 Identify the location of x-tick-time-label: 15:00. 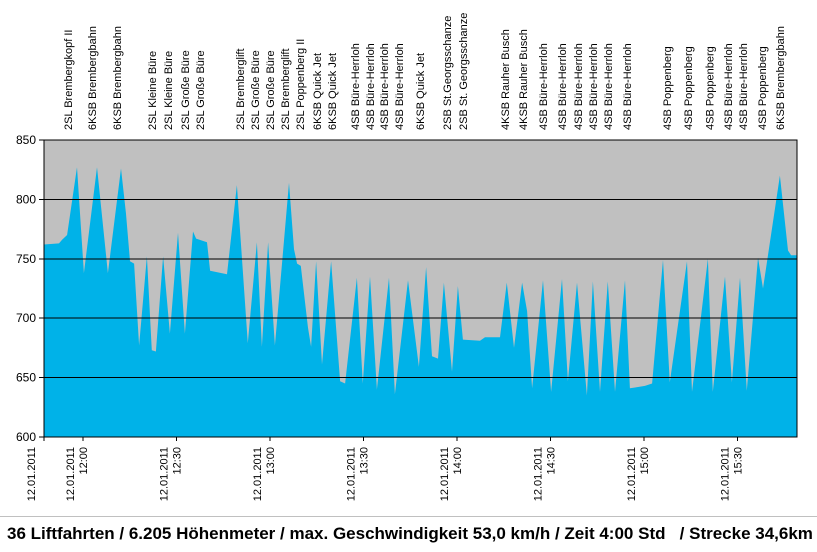
(645, 461).